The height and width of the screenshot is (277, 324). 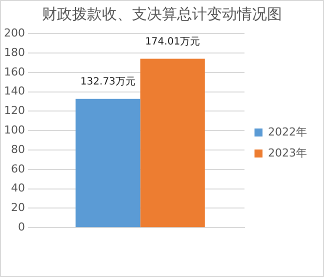 I want to click on y-tick-label: 160, so click(x=14, y=71).